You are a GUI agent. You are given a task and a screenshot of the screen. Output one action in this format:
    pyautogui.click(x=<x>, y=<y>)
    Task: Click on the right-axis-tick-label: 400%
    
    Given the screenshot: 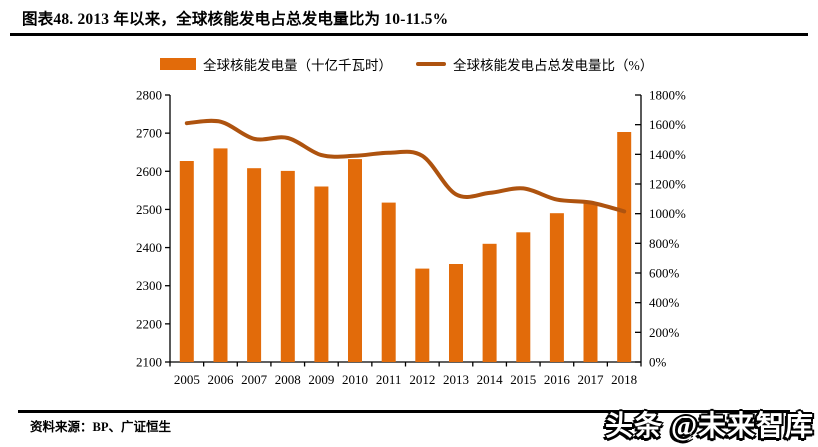 What is the action you would take?
    pyautogui.click(x=664, y=302)
    